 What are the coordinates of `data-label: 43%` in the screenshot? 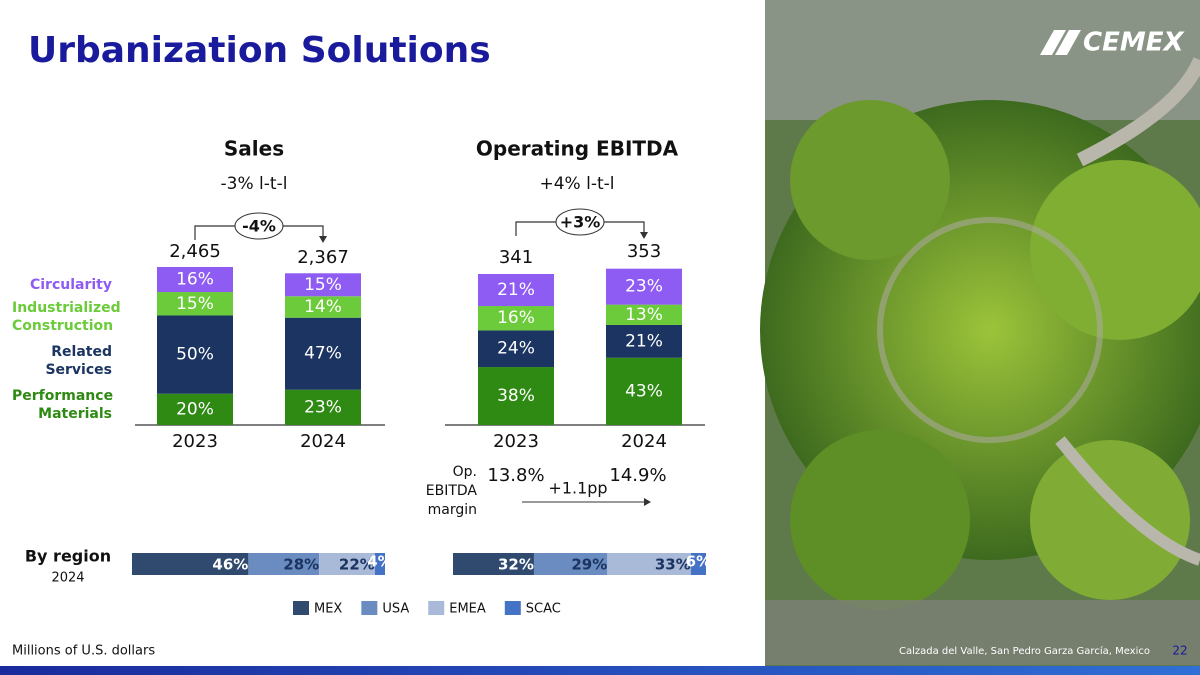 It's located at (644, 391).